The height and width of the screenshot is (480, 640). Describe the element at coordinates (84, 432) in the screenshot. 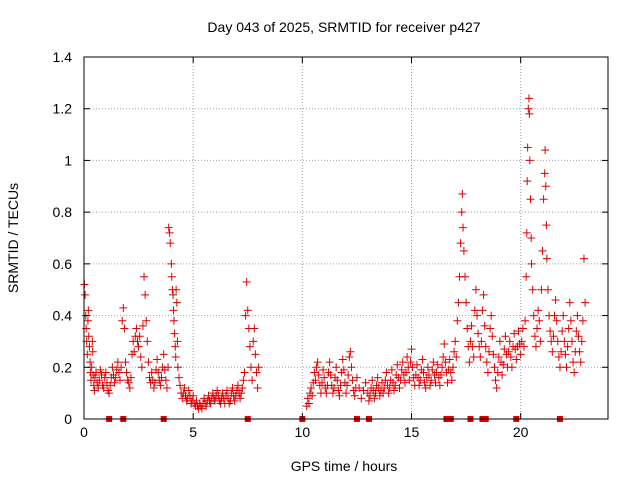

I see `x-tick-label: 0` at that location.